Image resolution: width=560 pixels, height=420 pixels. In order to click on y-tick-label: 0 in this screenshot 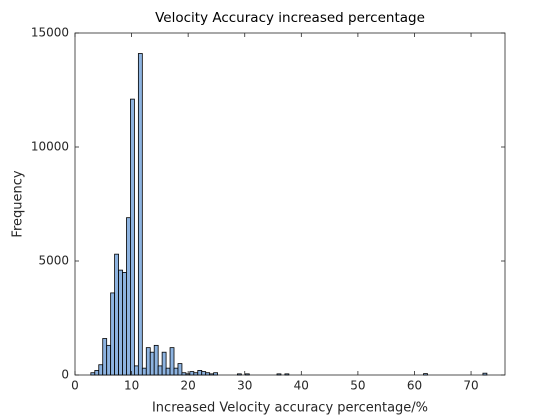, I will do `click(65, 375)`.